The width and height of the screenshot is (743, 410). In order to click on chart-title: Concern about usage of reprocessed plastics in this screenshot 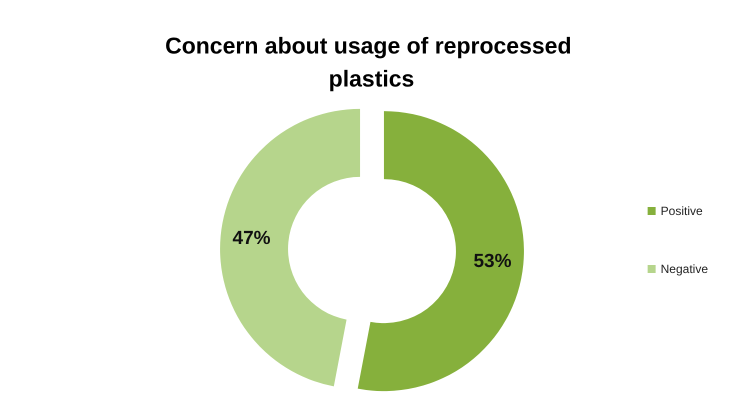, I will do `click(371, 62)`.